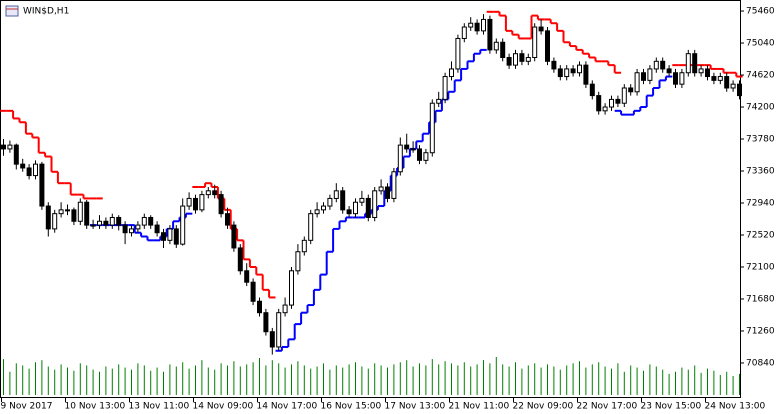  I want to click on y-tick-label: 72940, so click(760, 203).